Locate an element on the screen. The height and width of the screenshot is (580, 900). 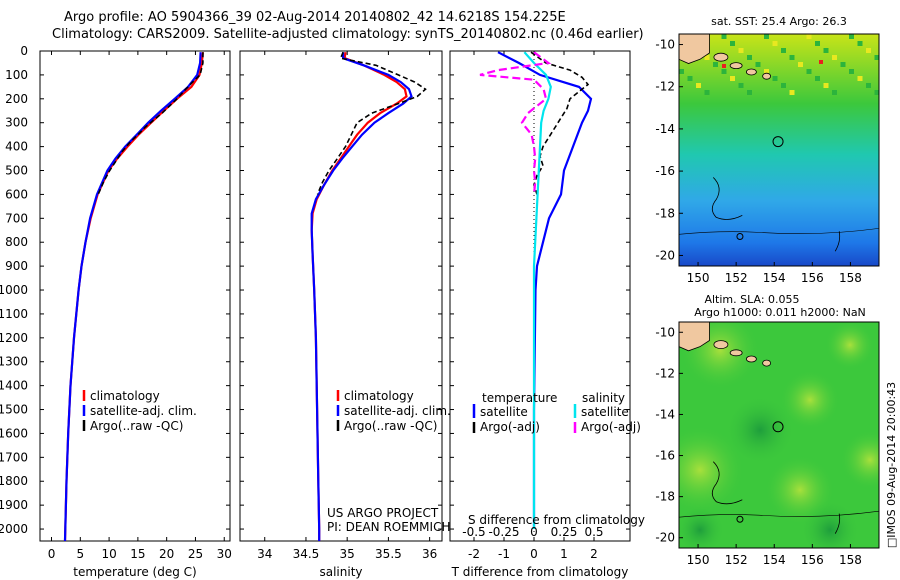
land-mass is located at coordinates (694, 49).